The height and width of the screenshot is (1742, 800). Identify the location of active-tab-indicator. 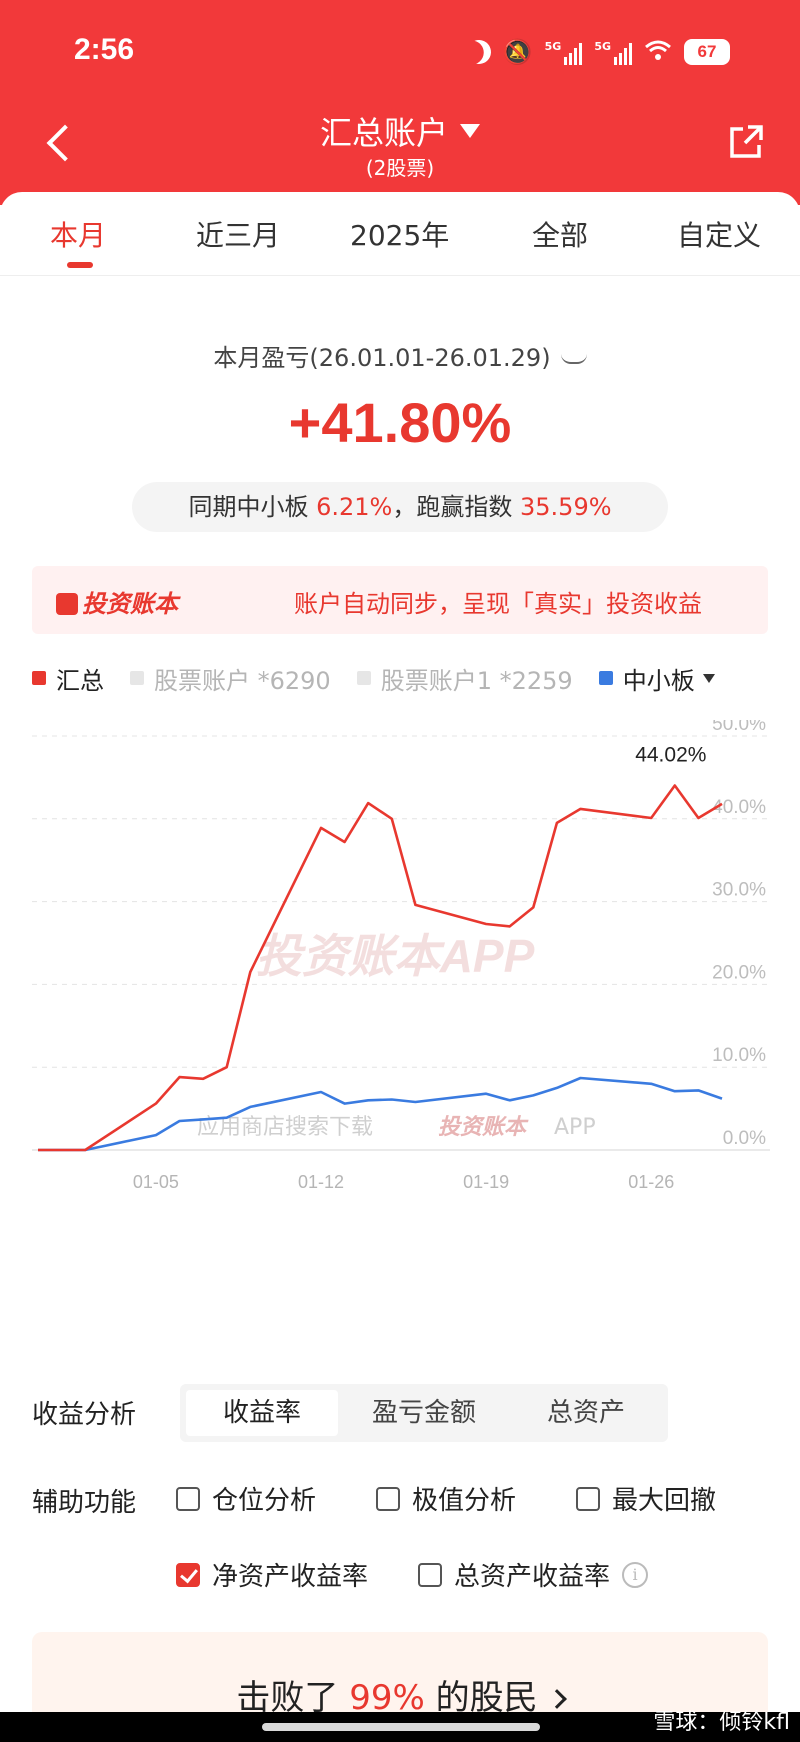
(80, 265).